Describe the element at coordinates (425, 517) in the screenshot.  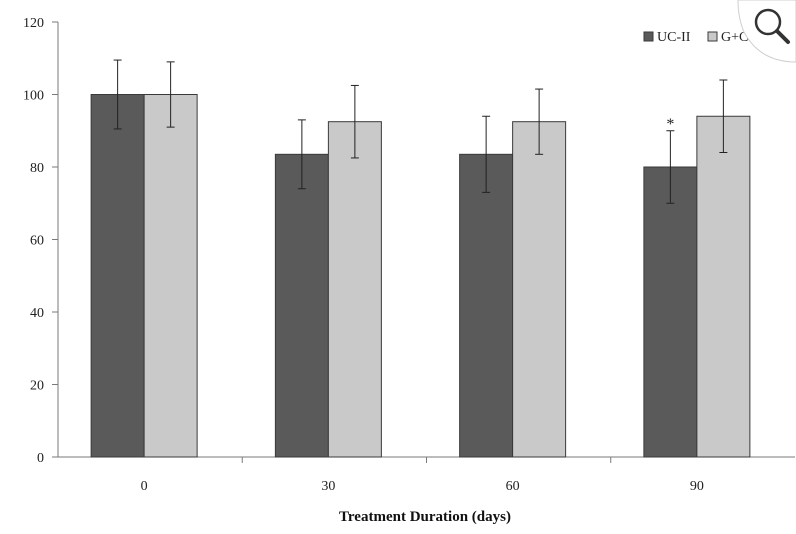
I see `x-axis-label: Treatment Duration (days)` at that location.